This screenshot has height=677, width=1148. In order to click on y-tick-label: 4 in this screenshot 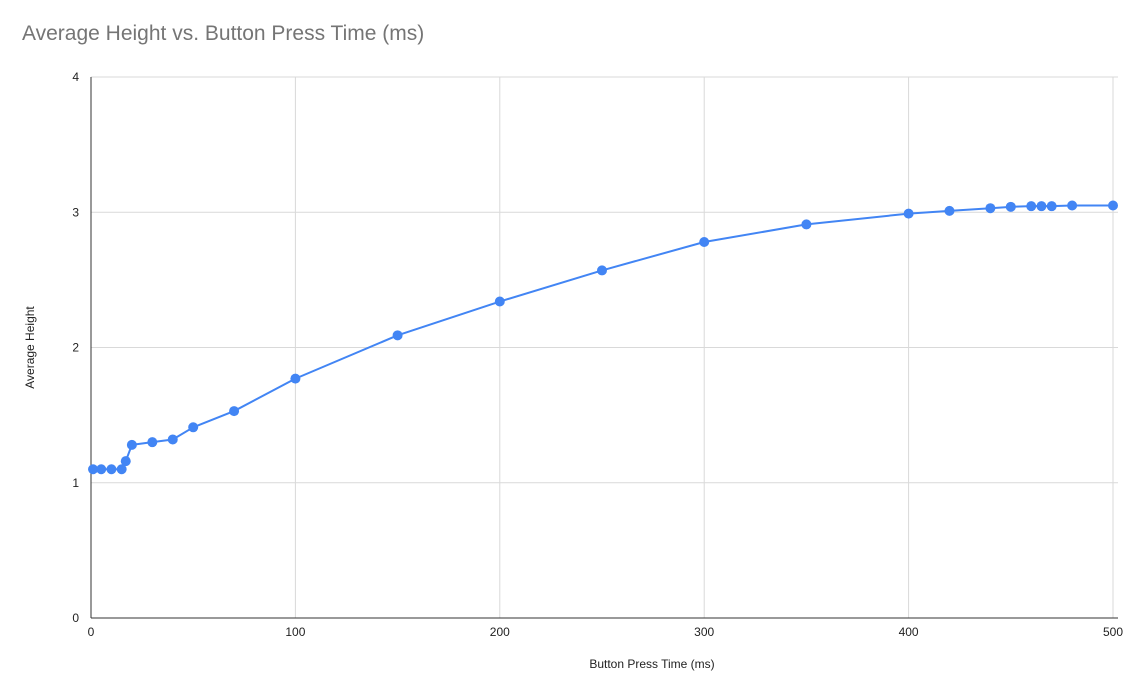, I will do `click(75, 77)`.